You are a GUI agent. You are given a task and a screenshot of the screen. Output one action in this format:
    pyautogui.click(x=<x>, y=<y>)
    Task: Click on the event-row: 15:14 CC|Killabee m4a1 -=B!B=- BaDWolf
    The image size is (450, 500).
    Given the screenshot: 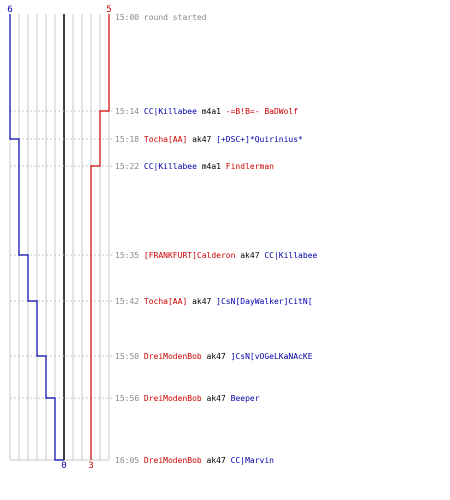 What is the action you would take?
    pyautogui.click(x=206, y=111)
    